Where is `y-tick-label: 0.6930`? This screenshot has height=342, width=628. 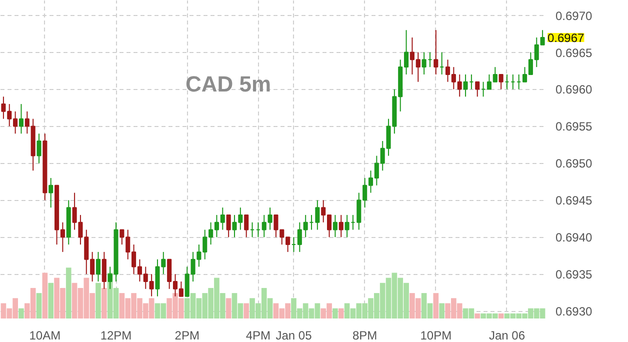 y-tick-label: 0.6930 is located at coordinates (574, 311).